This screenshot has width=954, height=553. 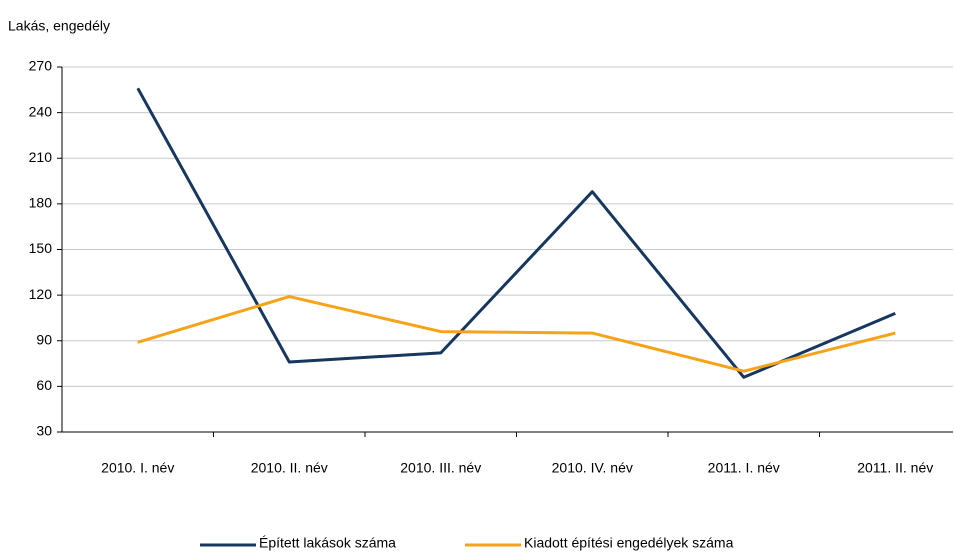 What do you see at coordinates (41, 248) in the screenshot?
I see `y-tick-label: 150` at bounding box center [41, 248].